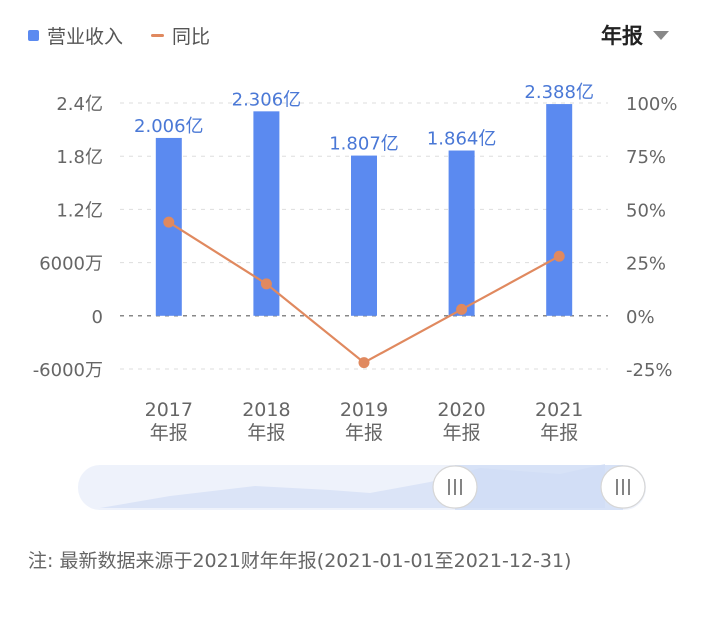 This screenshot has height=618, width=703. What do you see at coordinates (169, 421) in the screenshot?
I see `x-tick-label: 2017 年报` at bounding box center [169, 421].